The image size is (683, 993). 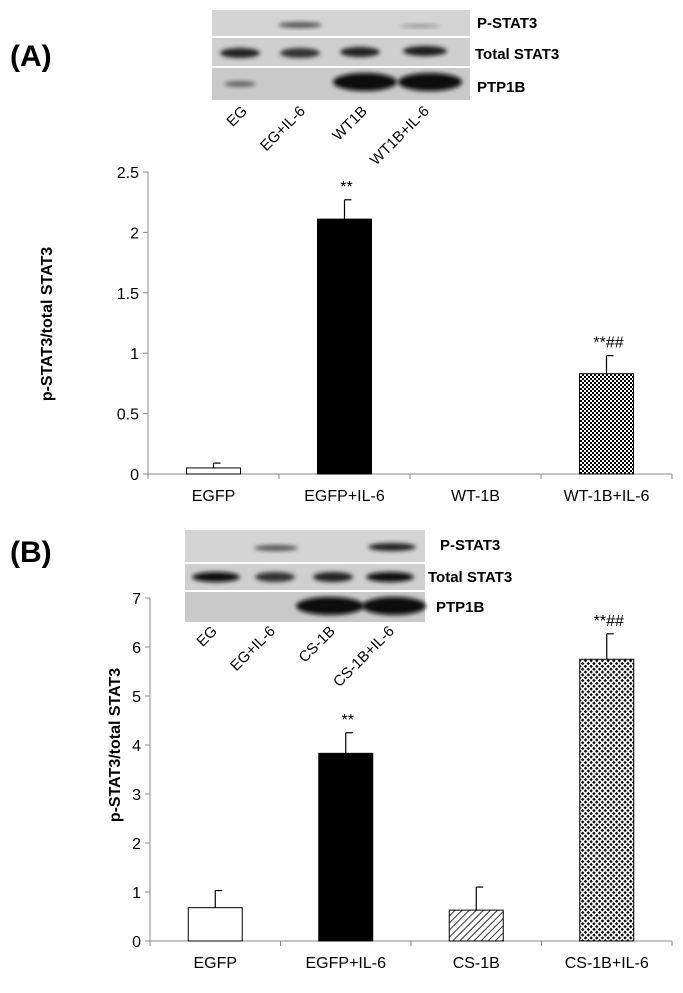 I want to click on blot-a-lane-label: WT1B+IL-6, so click(x=400, y=136).